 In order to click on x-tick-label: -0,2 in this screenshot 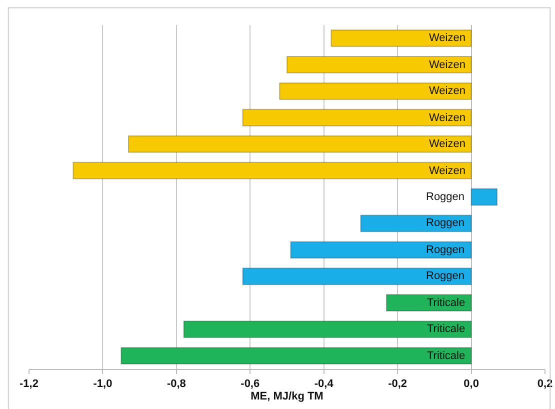, I will do `click(398, 384)`.